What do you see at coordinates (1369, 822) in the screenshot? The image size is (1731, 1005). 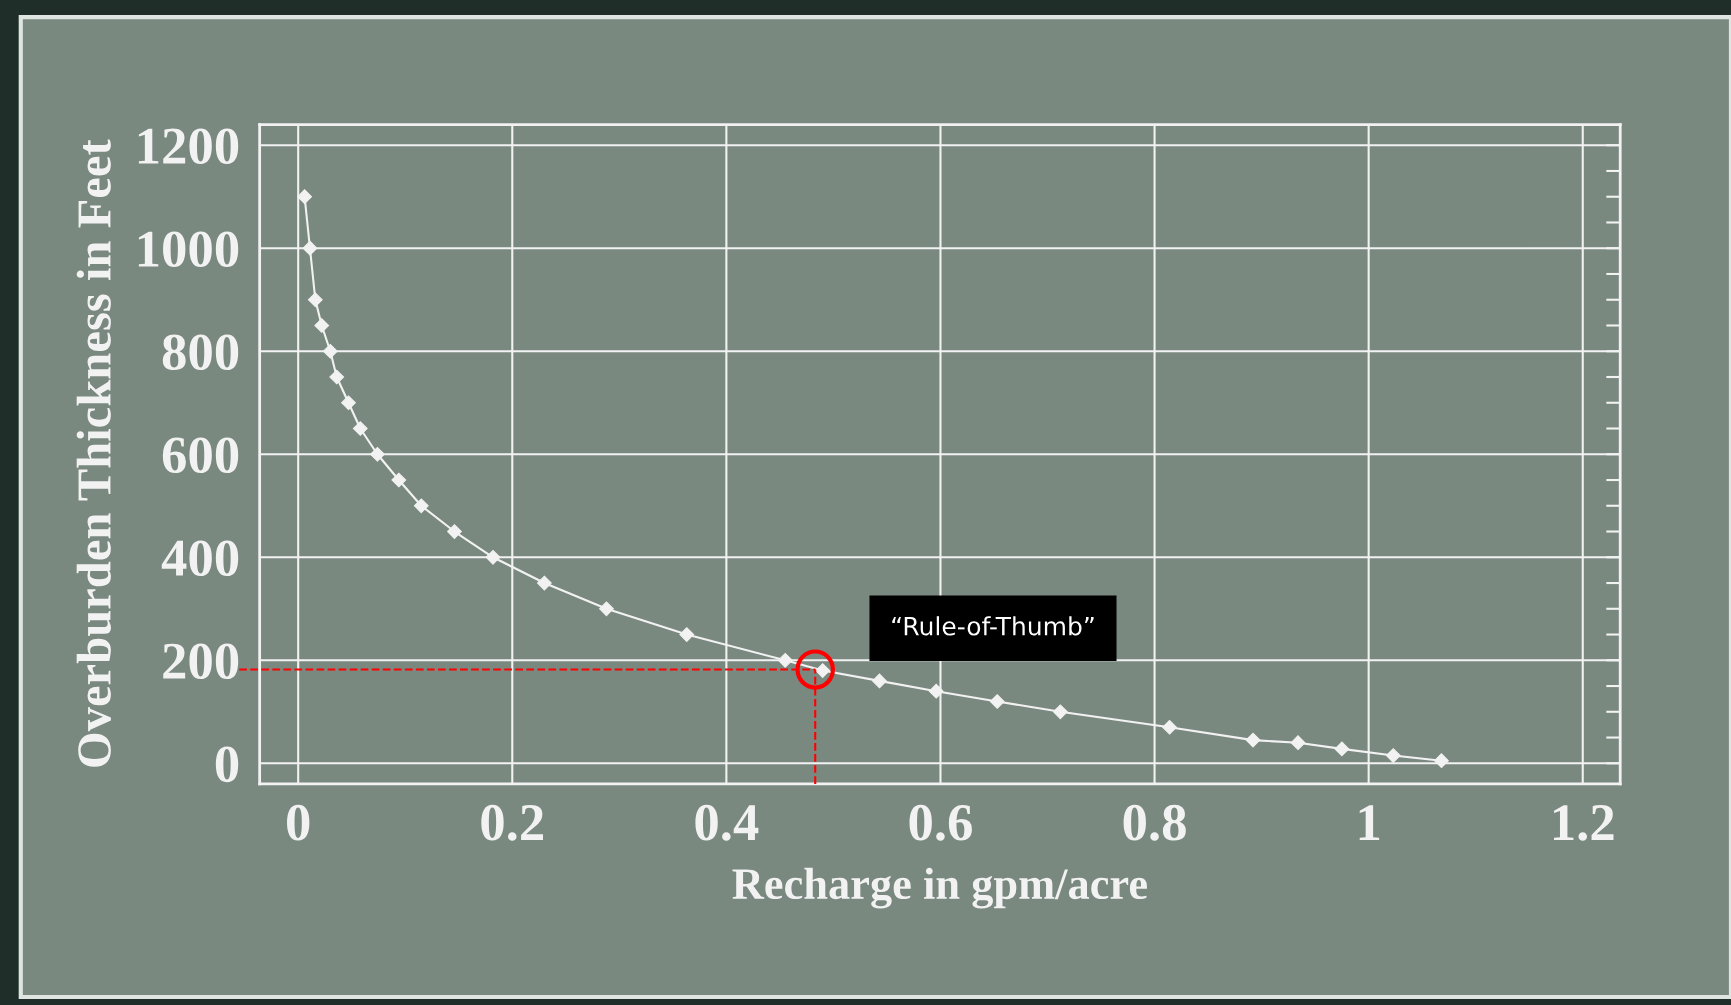 I see `x-tick-label: 1` at bounding box center [1369, 822].